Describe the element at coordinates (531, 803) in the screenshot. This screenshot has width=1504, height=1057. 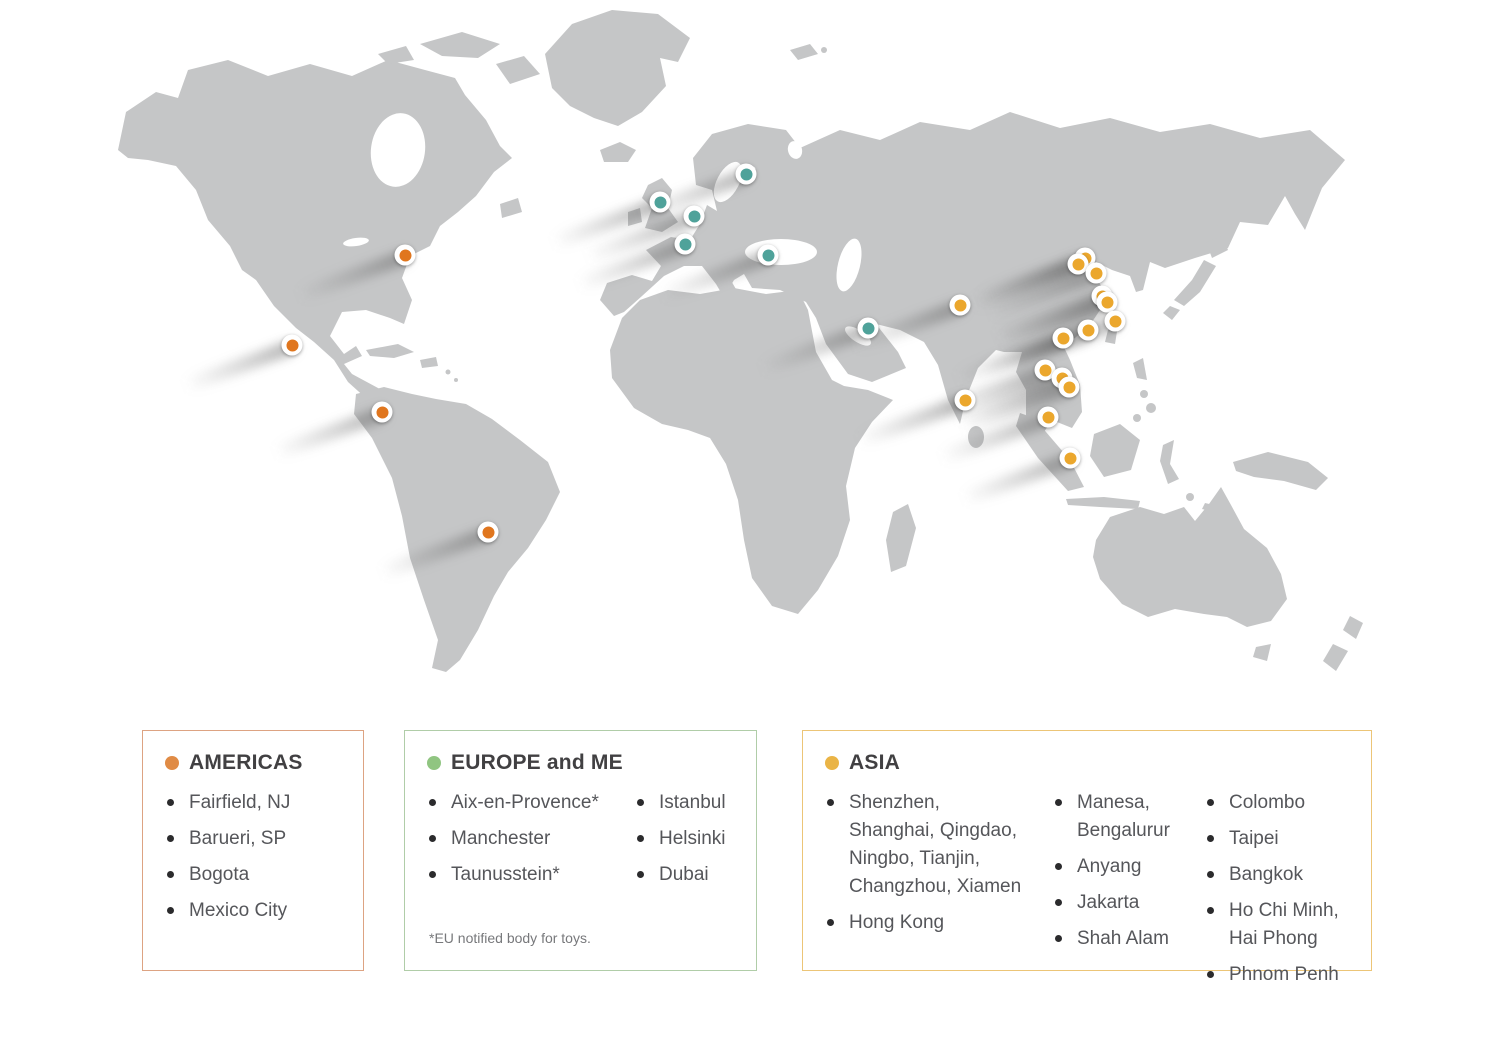
I see `legend-city-item: Aix-en-Provence*` at that location.